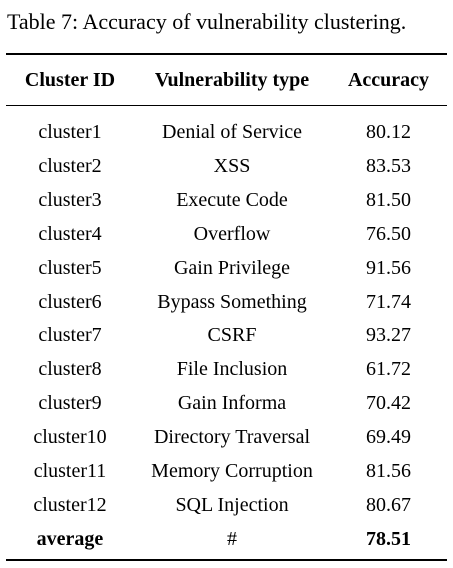 This screenshot has width=453, height=568. Describe the element at coordinates (232, 369) in the screenshot. I see `cell-vulnerability-type: File Inclusion` at that location.